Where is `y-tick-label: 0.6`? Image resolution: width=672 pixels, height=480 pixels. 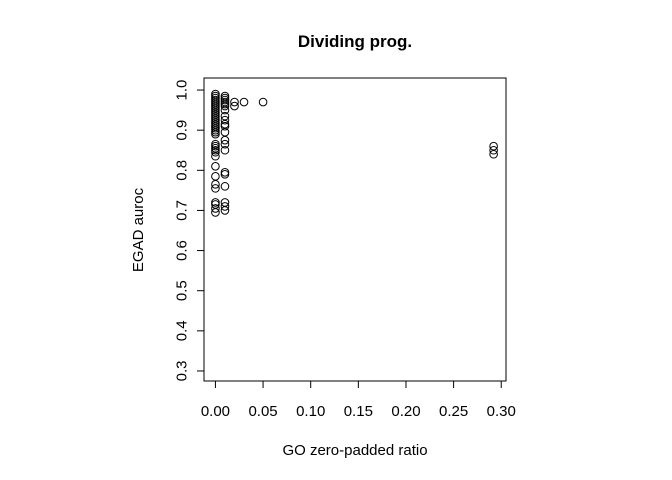 y-tick-label: 0.6 is located at coordinates (182, 250).